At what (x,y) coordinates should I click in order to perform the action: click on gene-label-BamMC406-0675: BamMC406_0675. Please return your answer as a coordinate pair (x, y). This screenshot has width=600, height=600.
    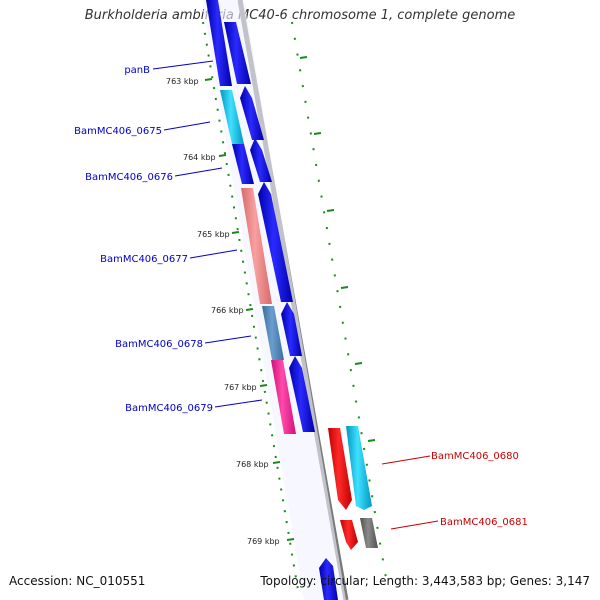
    Looking at the image, I should click on (118, 131).